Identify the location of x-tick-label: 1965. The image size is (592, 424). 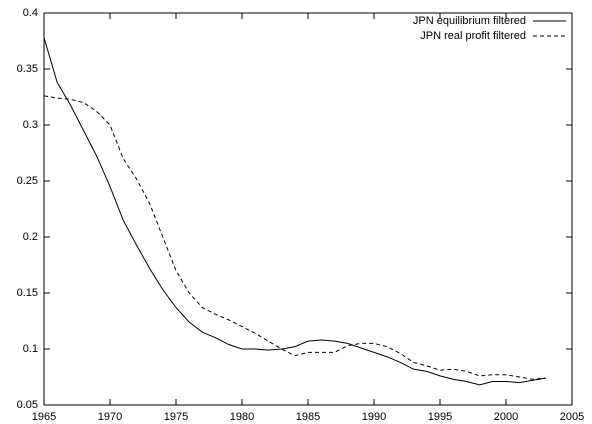
(44, 417).